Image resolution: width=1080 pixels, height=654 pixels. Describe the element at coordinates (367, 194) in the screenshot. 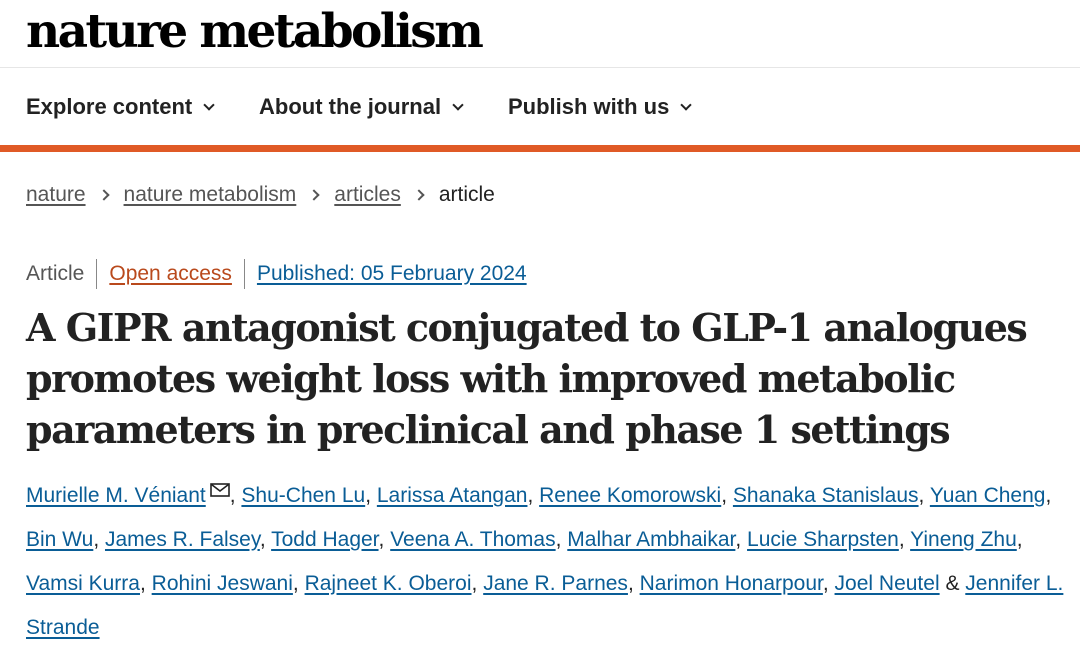

I see `breadcrumb-articles: articles` at that location.